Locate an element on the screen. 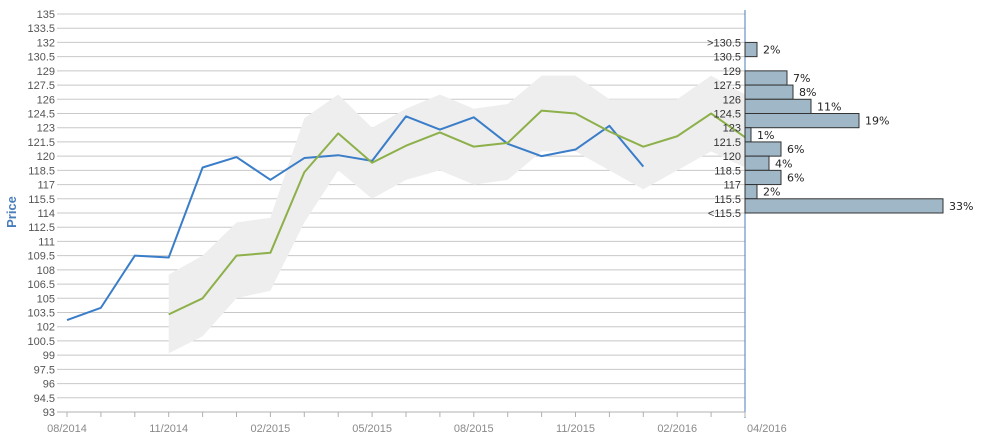  histogram-bin-label: 115.5 is located at coordinates (727, 200).